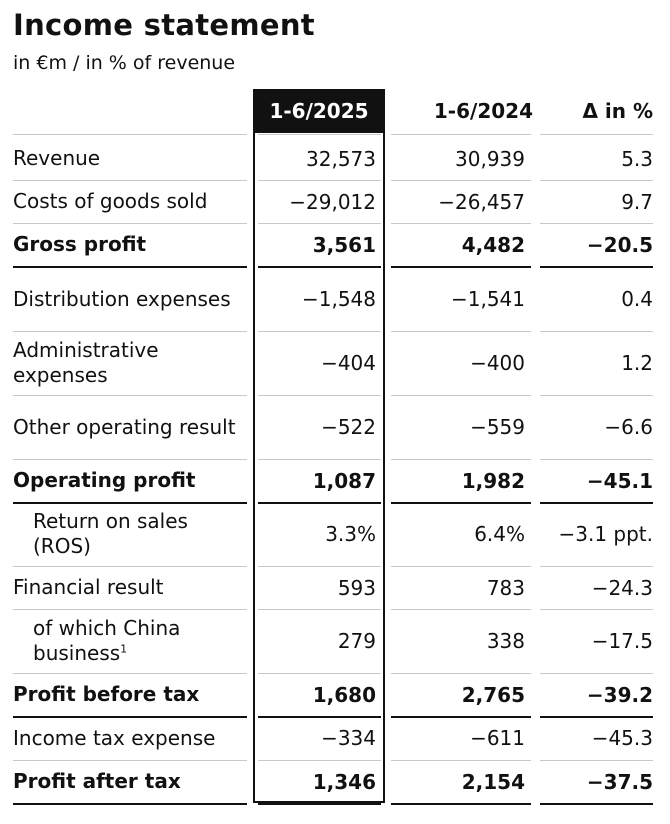 This screenshot has width=670, height=824. What do you see at coordinates (481, 201) in the screenshot?
I see `value-previous: −26,457` at bounding box center [481, 201].